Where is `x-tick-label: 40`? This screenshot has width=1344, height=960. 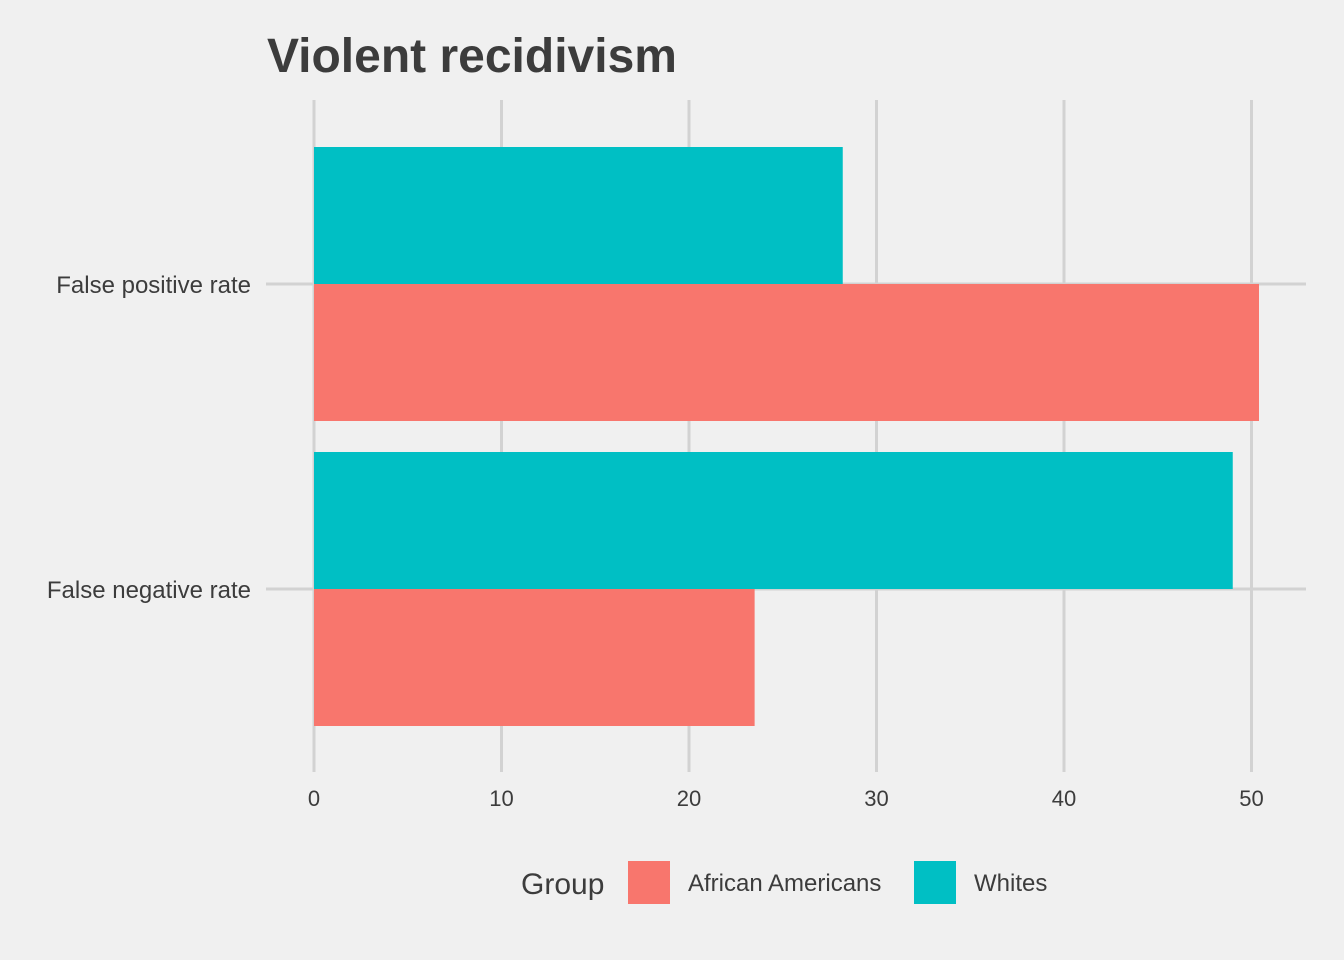 x-tick-label: 40 is located at coordinates (1064, 798).